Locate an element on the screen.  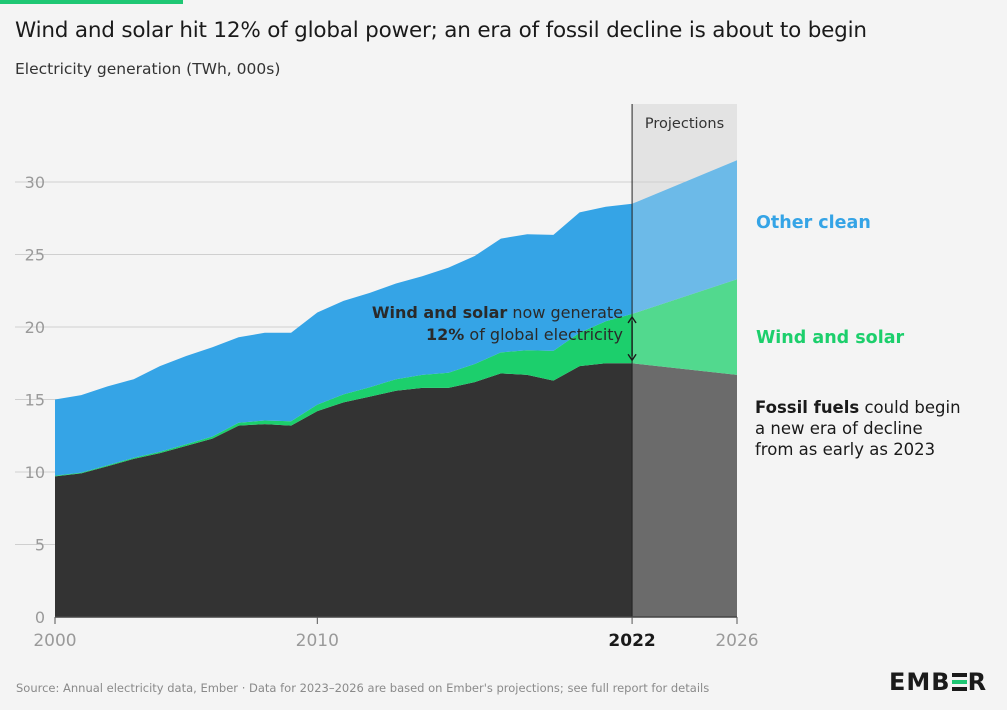
area-fossil-fuels-projection is located at coordinates (684, 490).